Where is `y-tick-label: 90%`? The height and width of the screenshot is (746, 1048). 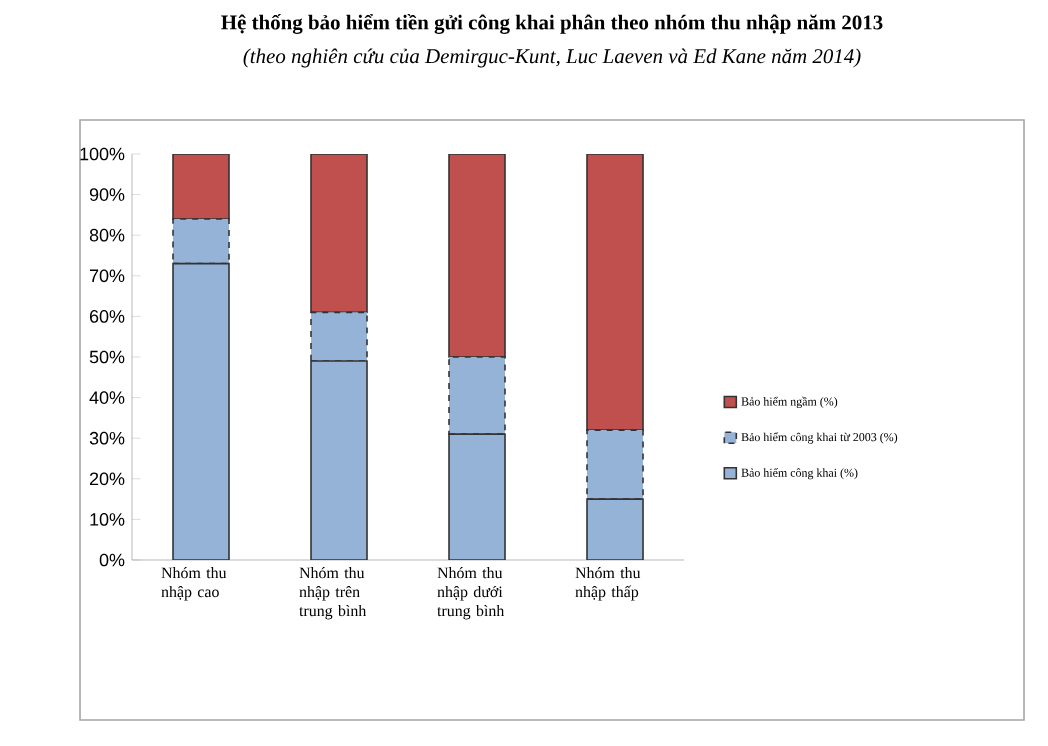
y-tick-label: 90% is located at coordinates (107, 194).